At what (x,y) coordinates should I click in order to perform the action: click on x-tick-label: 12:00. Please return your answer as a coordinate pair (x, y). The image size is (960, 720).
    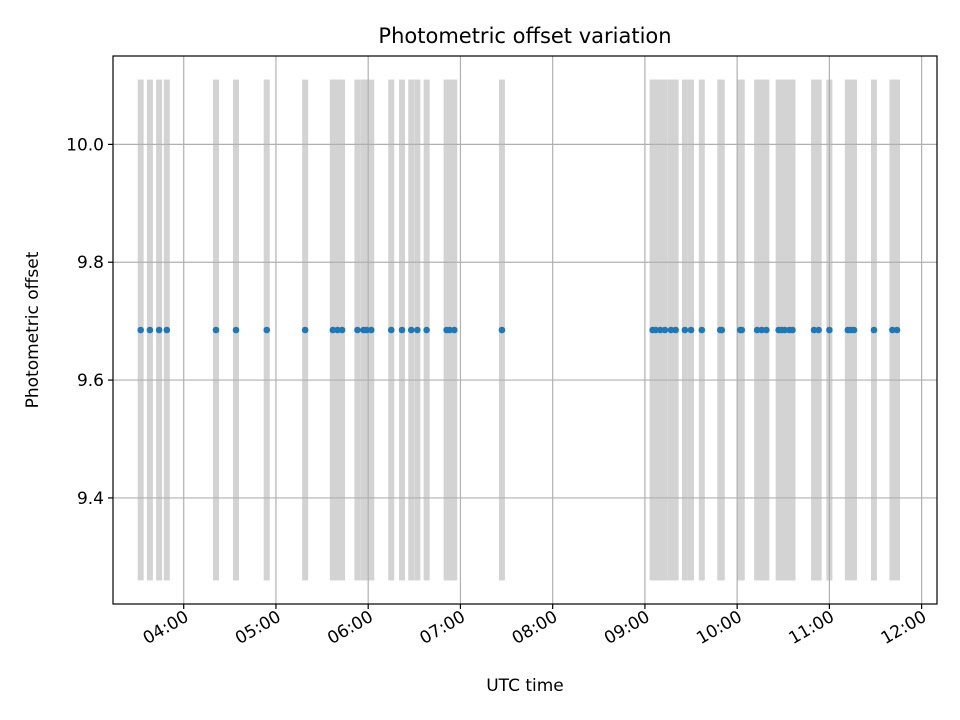
    Looking at the image, I should click on (904, 628).